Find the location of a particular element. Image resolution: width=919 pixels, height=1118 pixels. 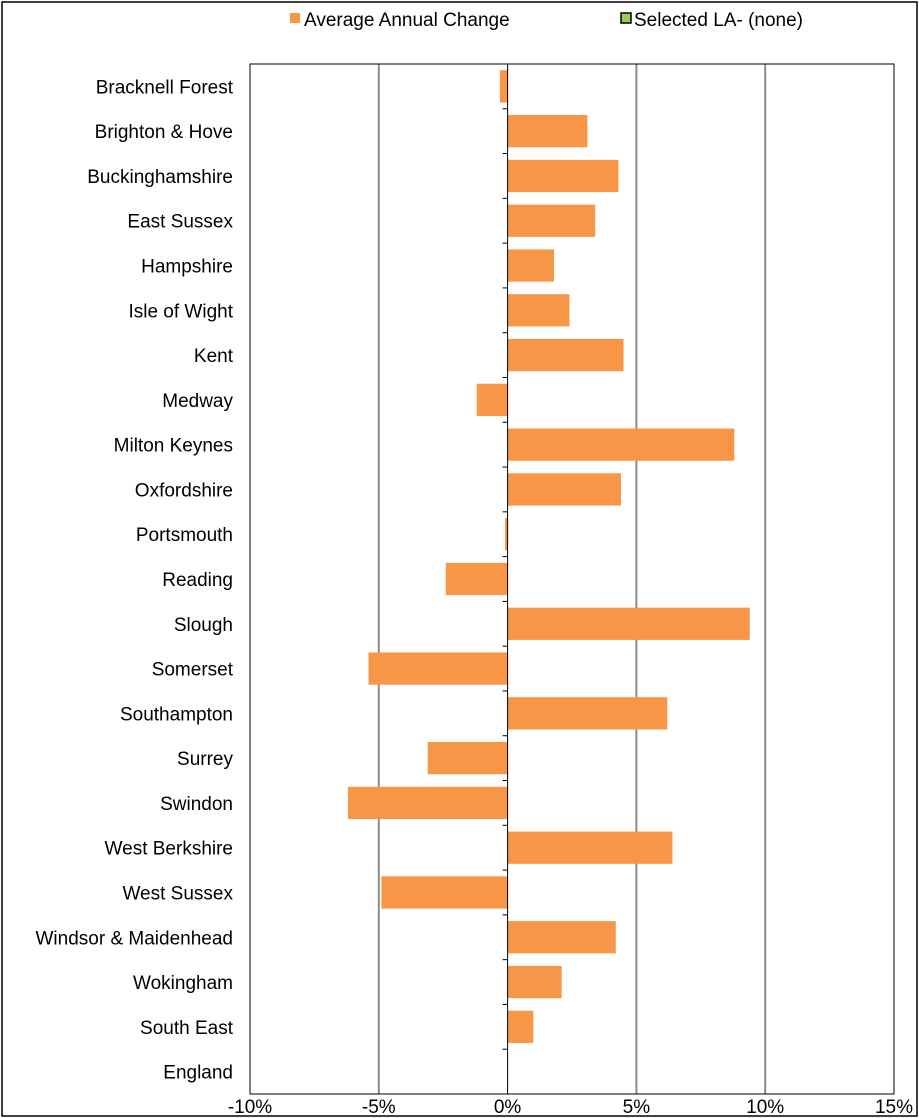

x-tick-label: 5% is located at coordinates (637, 1107).